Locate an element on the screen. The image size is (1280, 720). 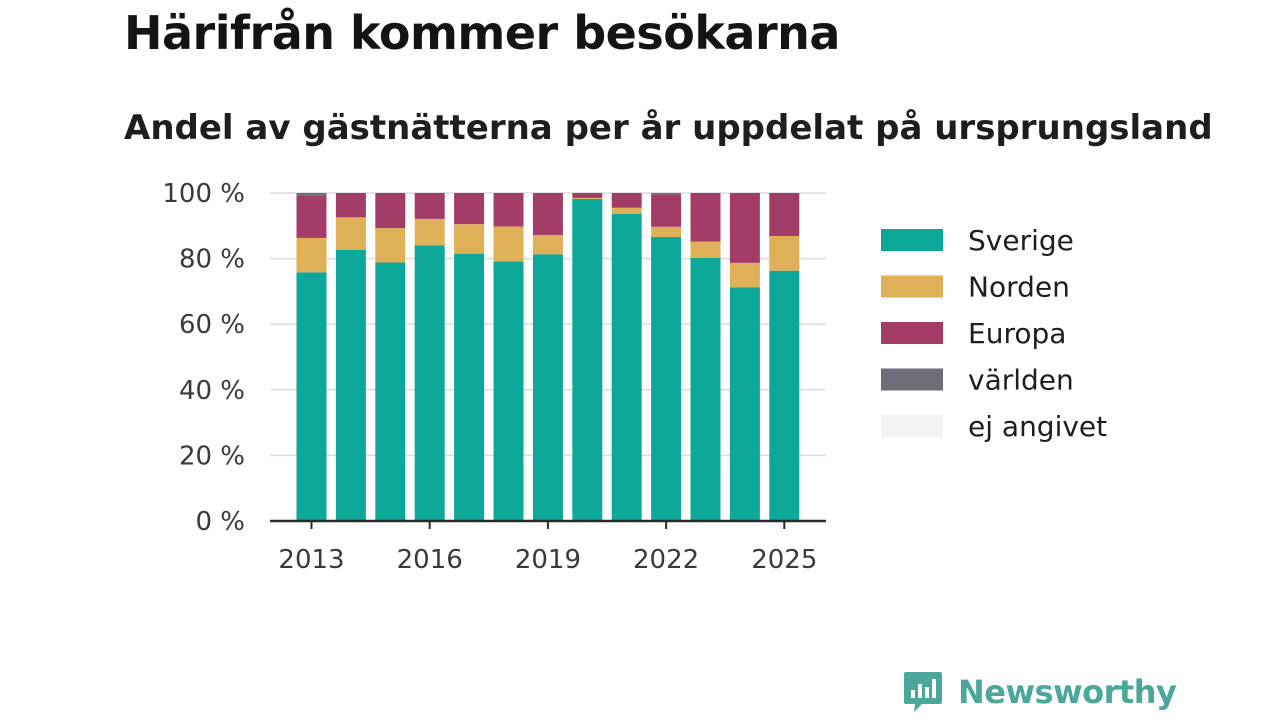
x-tick-label: 2022 is located at coordinates (666, 560).